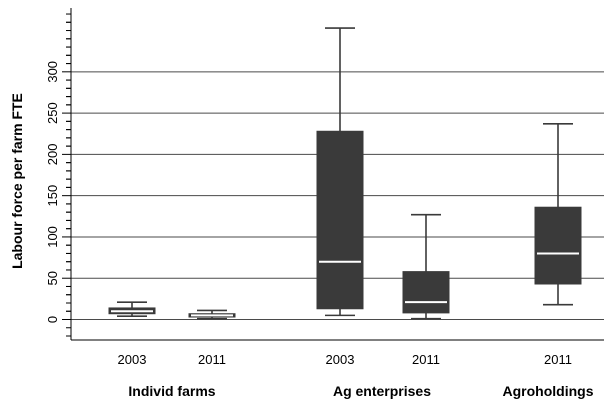  Describe the element at coordinates (171, 391) in the screenshot. I see `group-label: Individ farms` at that location.